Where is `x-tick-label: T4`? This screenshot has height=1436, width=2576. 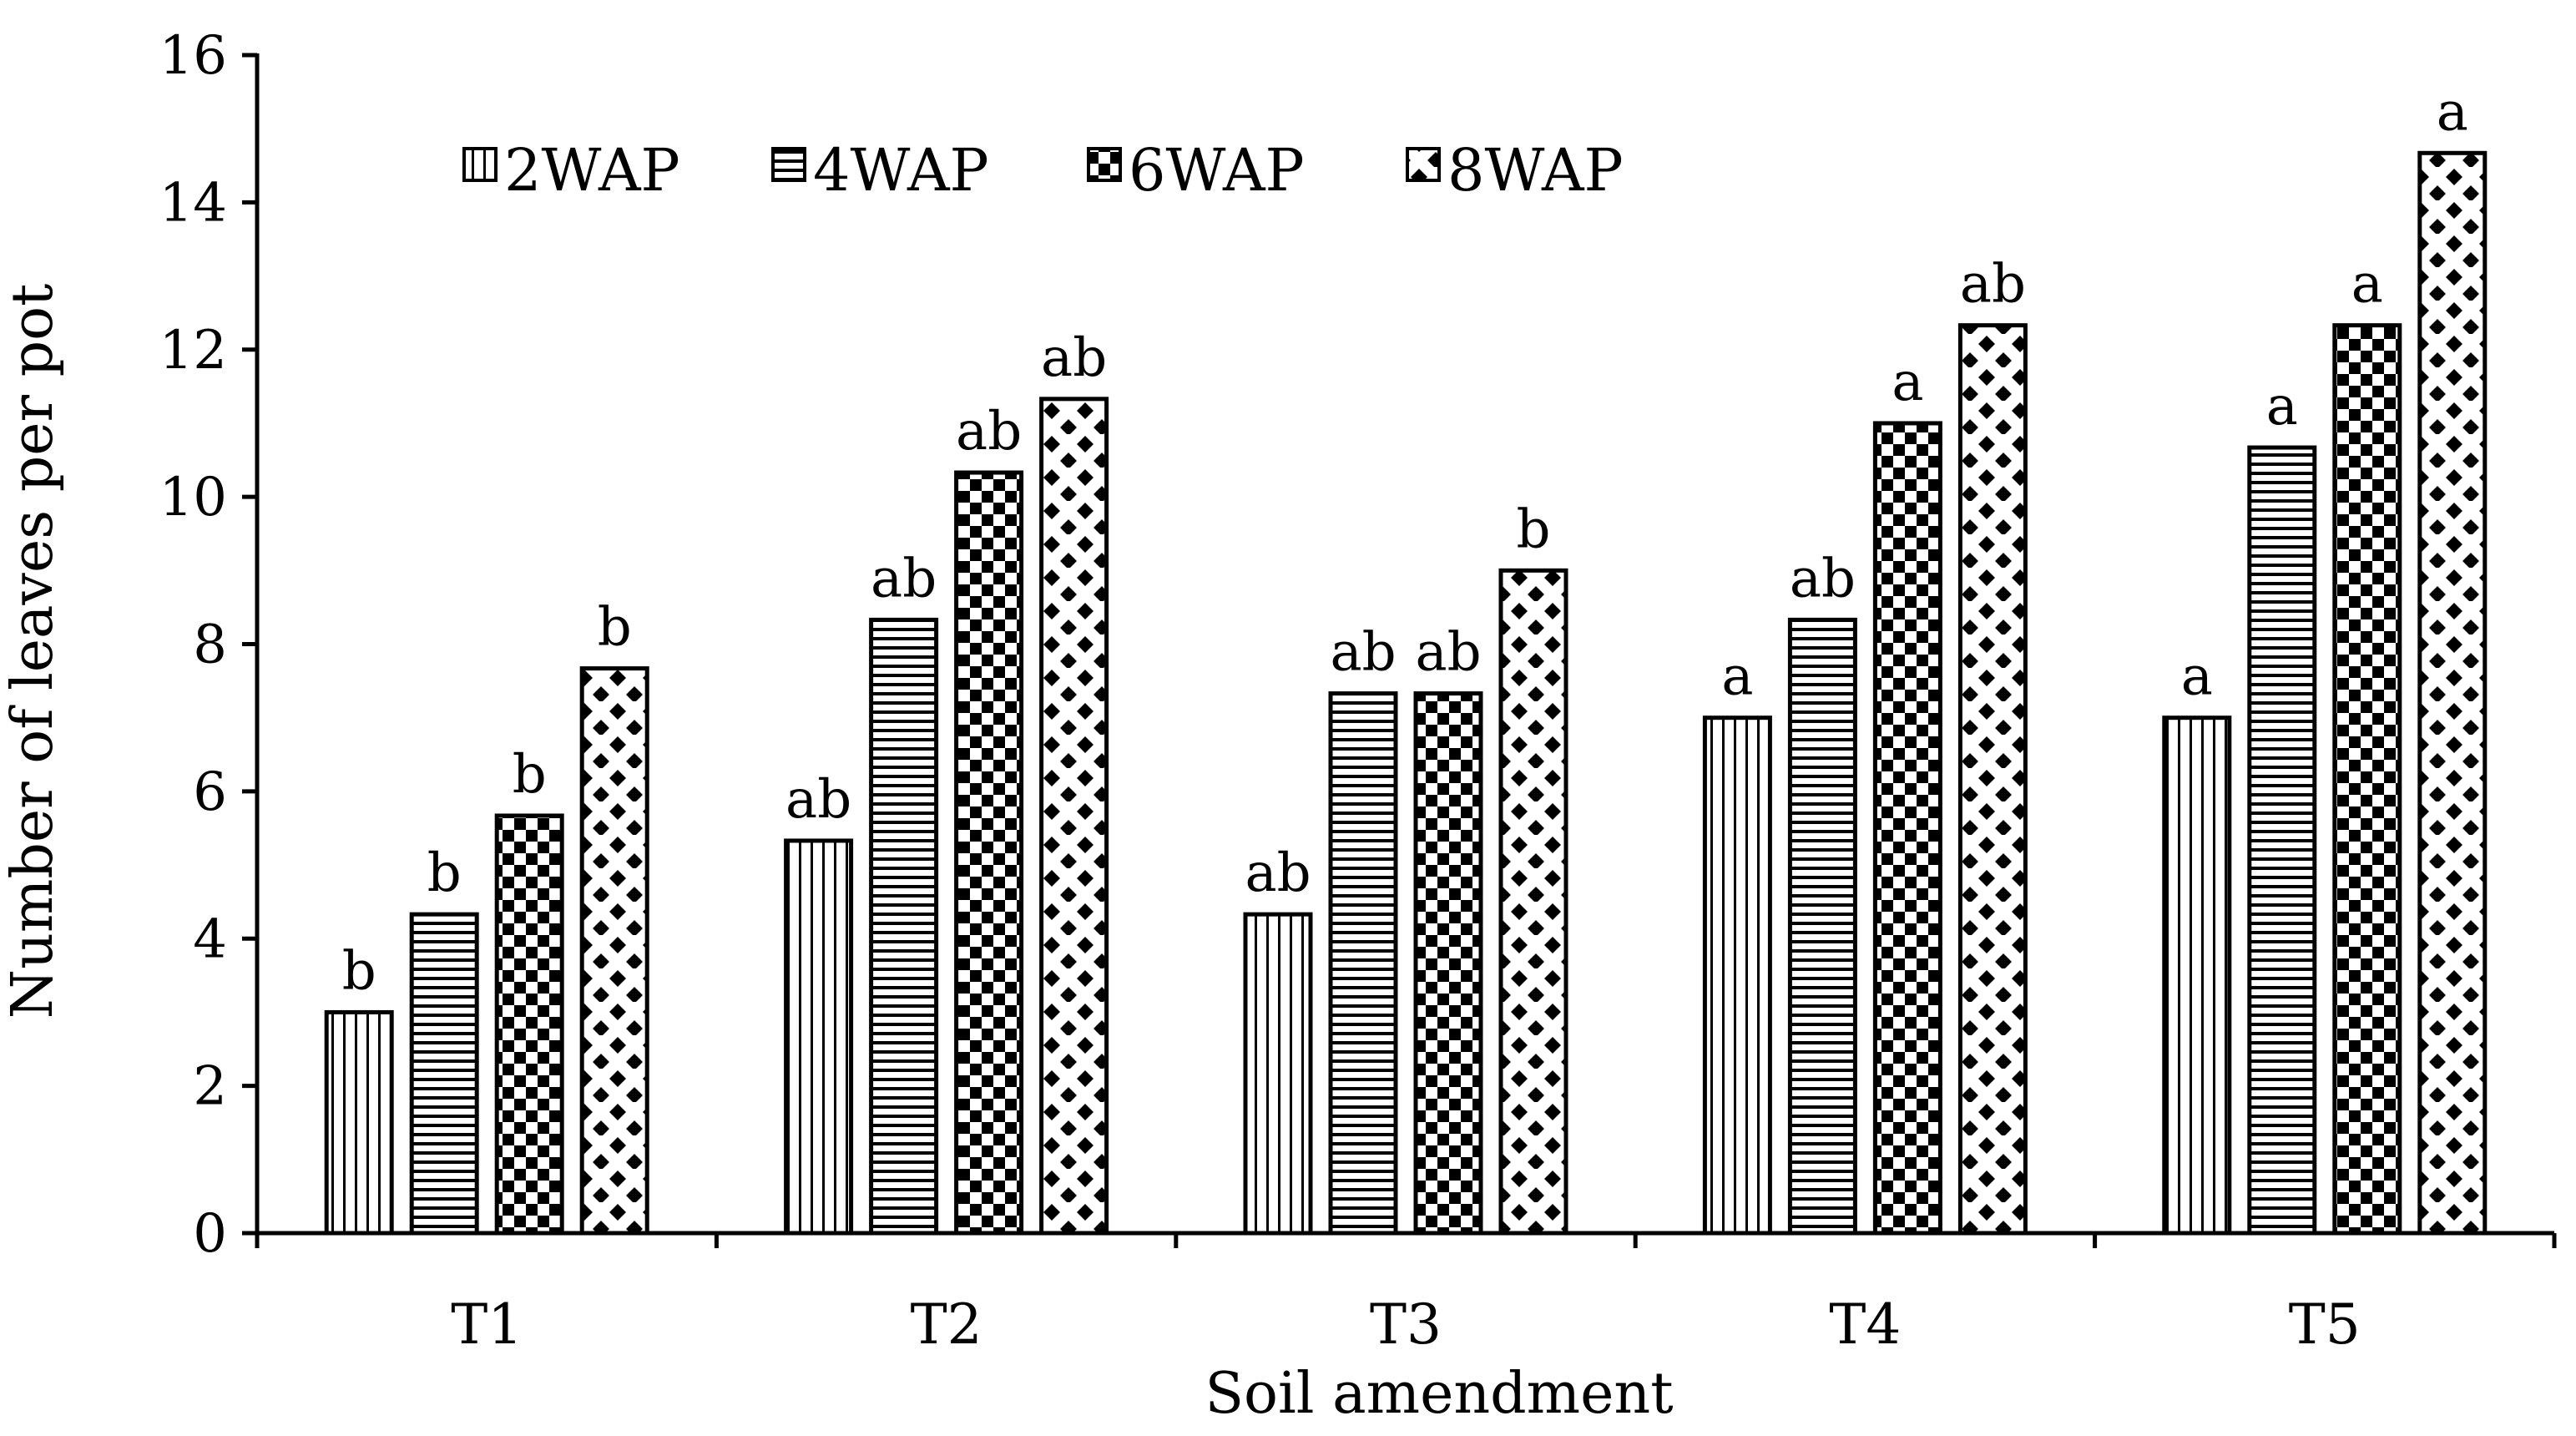 x-tick-label: T4 is located at coordinates (1865, 1324).